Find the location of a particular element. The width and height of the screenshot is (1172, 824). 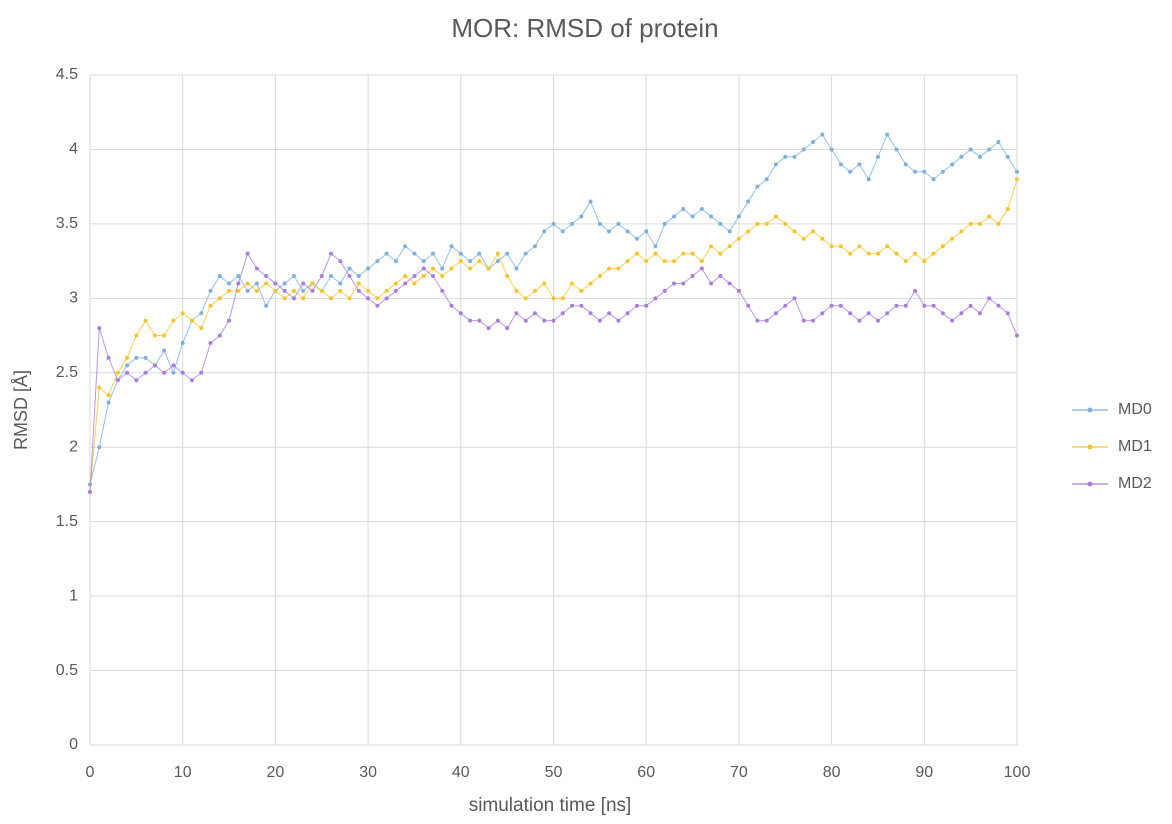

y-tick-label: 3.5 is located at coordinates (67, 223).